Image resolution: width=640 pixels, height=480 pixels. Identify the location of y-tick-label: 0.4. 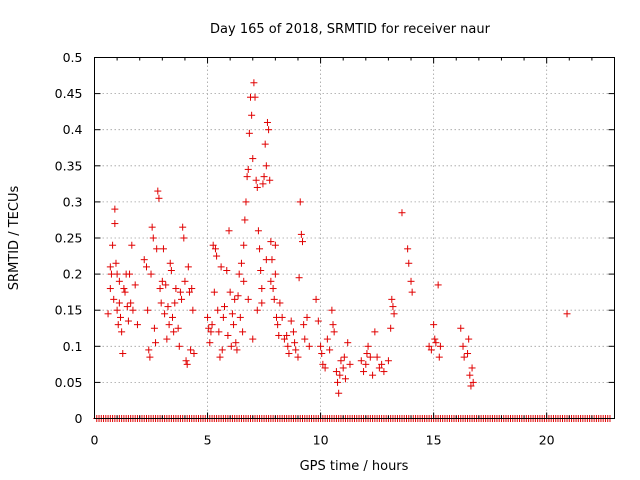
(73, 129).